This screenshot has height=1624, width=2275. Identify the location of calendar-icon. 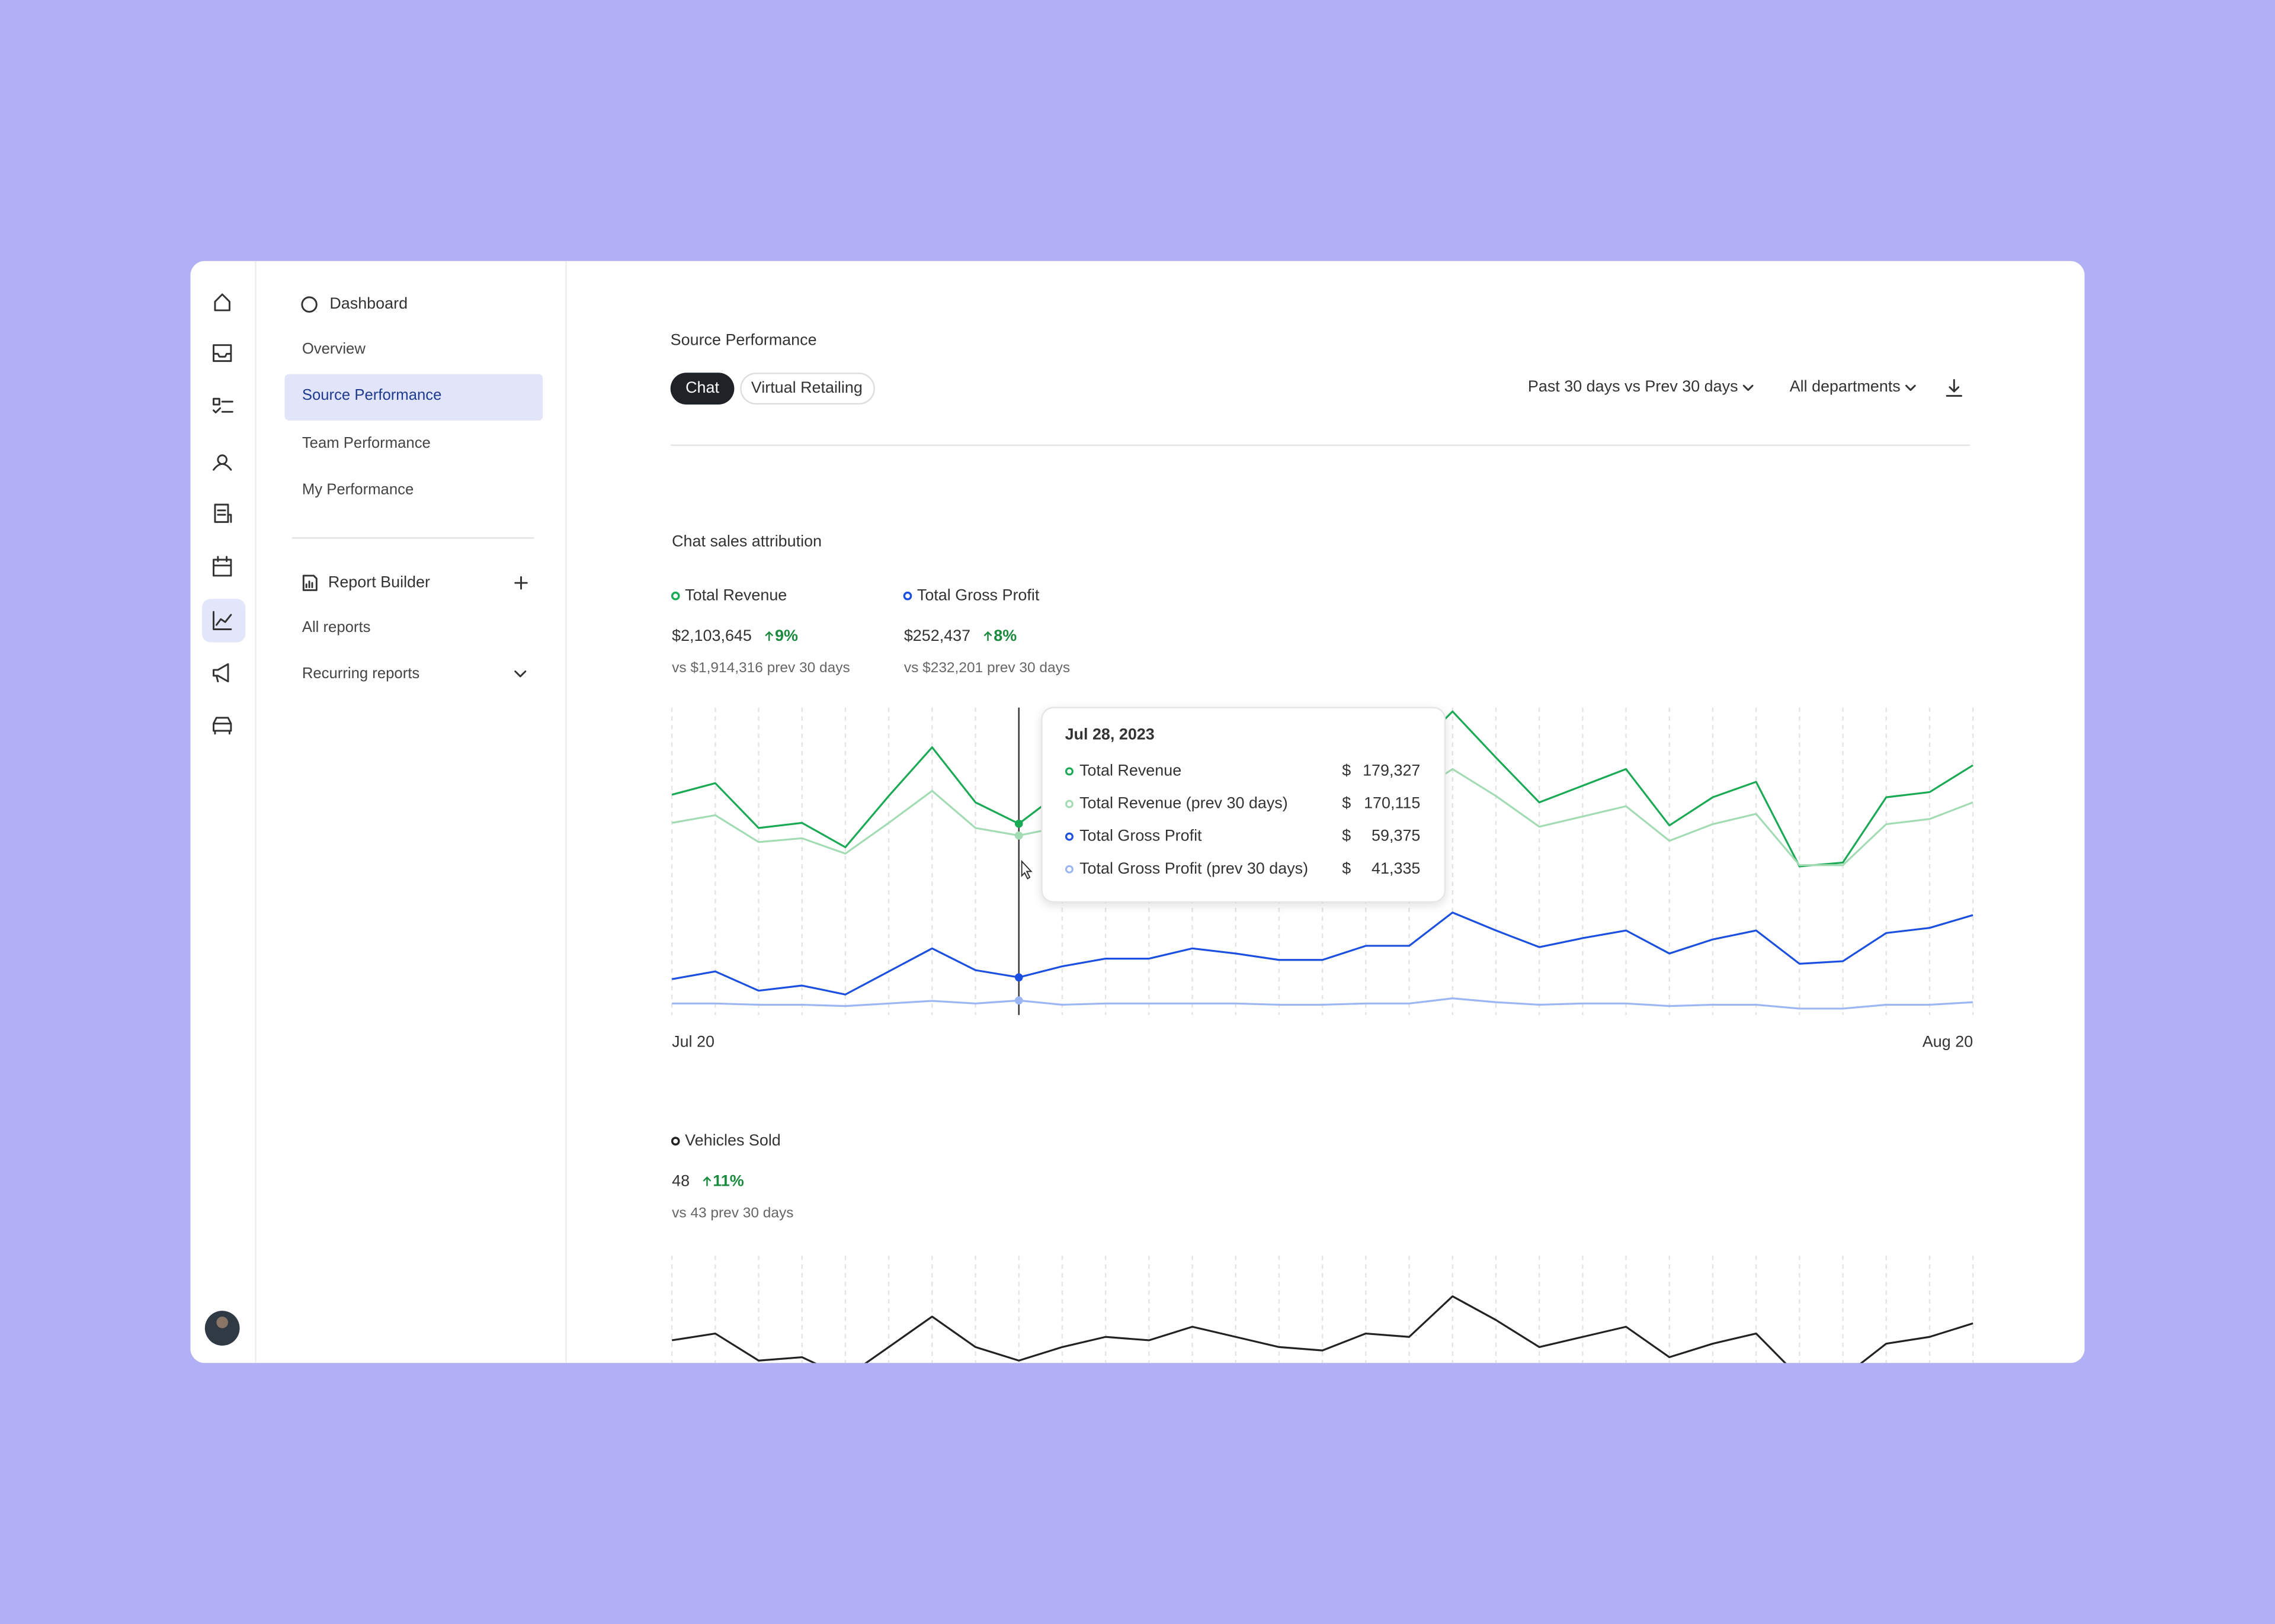
(222, 566).